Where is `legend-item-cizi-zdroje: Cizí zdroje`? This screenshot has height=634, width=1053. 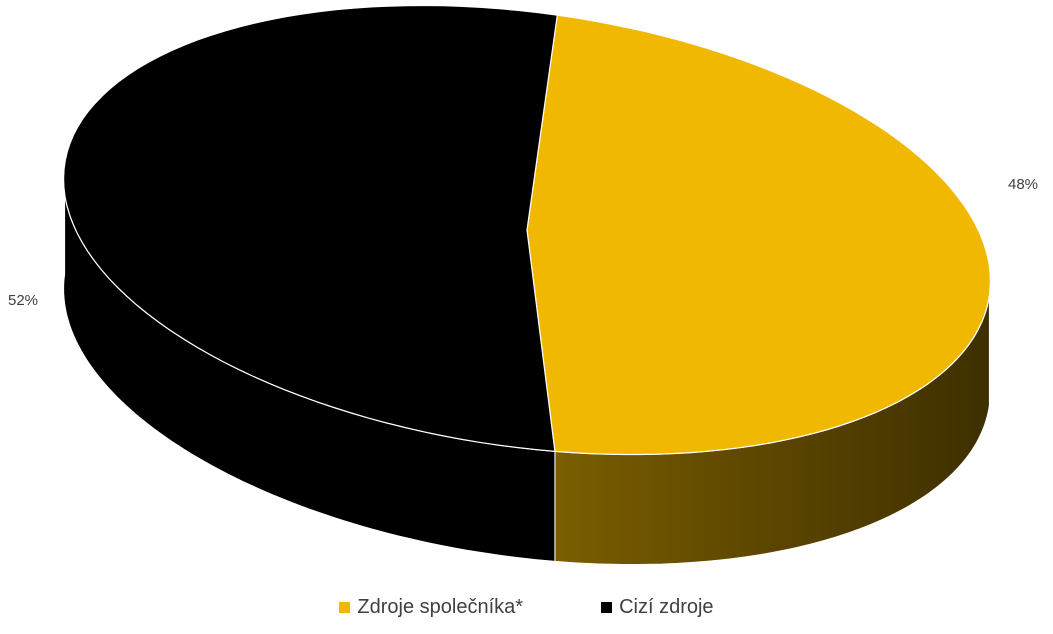
legend-item-cizi-zdroje: Cizí zdroje is located at coordinates (657, 607).